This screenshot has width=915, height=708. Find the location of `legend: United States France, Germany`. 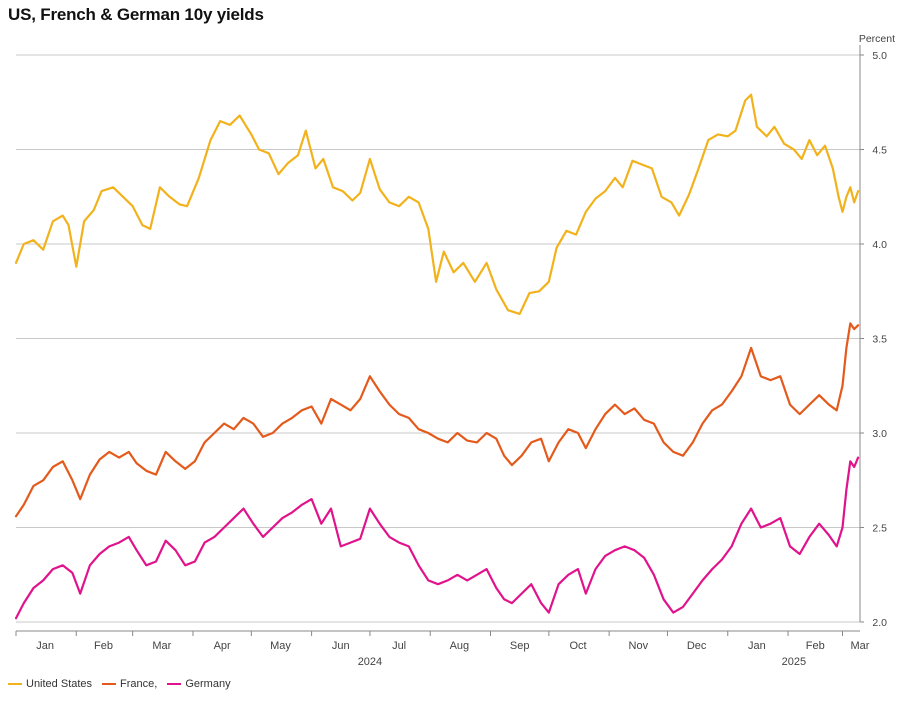

legend: United States France, Germany is located at coordinates (124, 684).